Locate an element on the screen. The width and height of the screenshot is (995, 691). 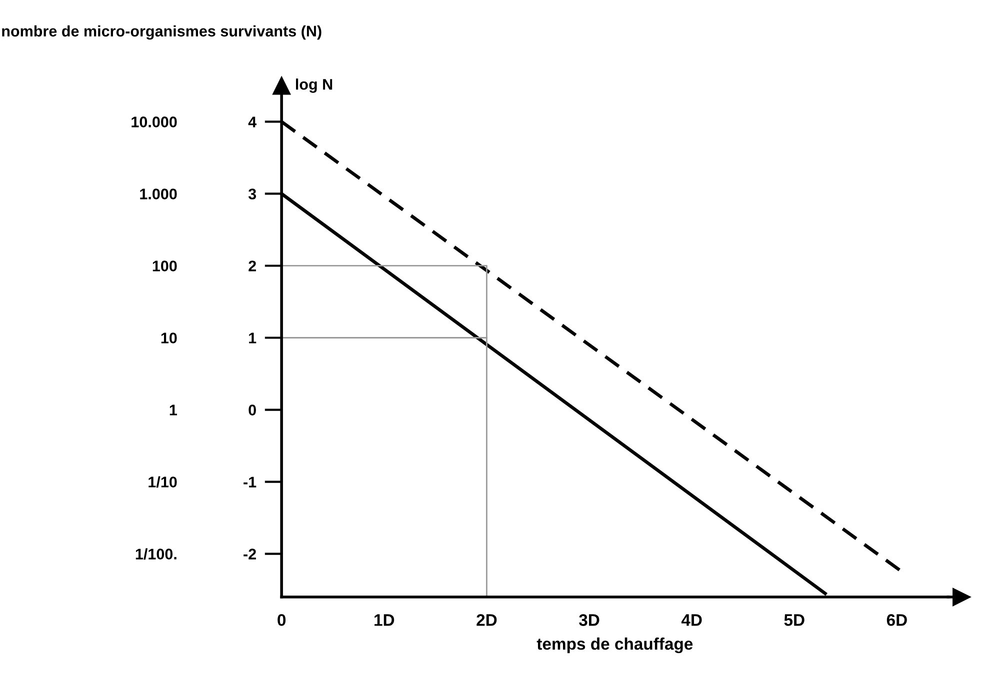
x-tick-label: 1D is located at coordinates (384, 620).